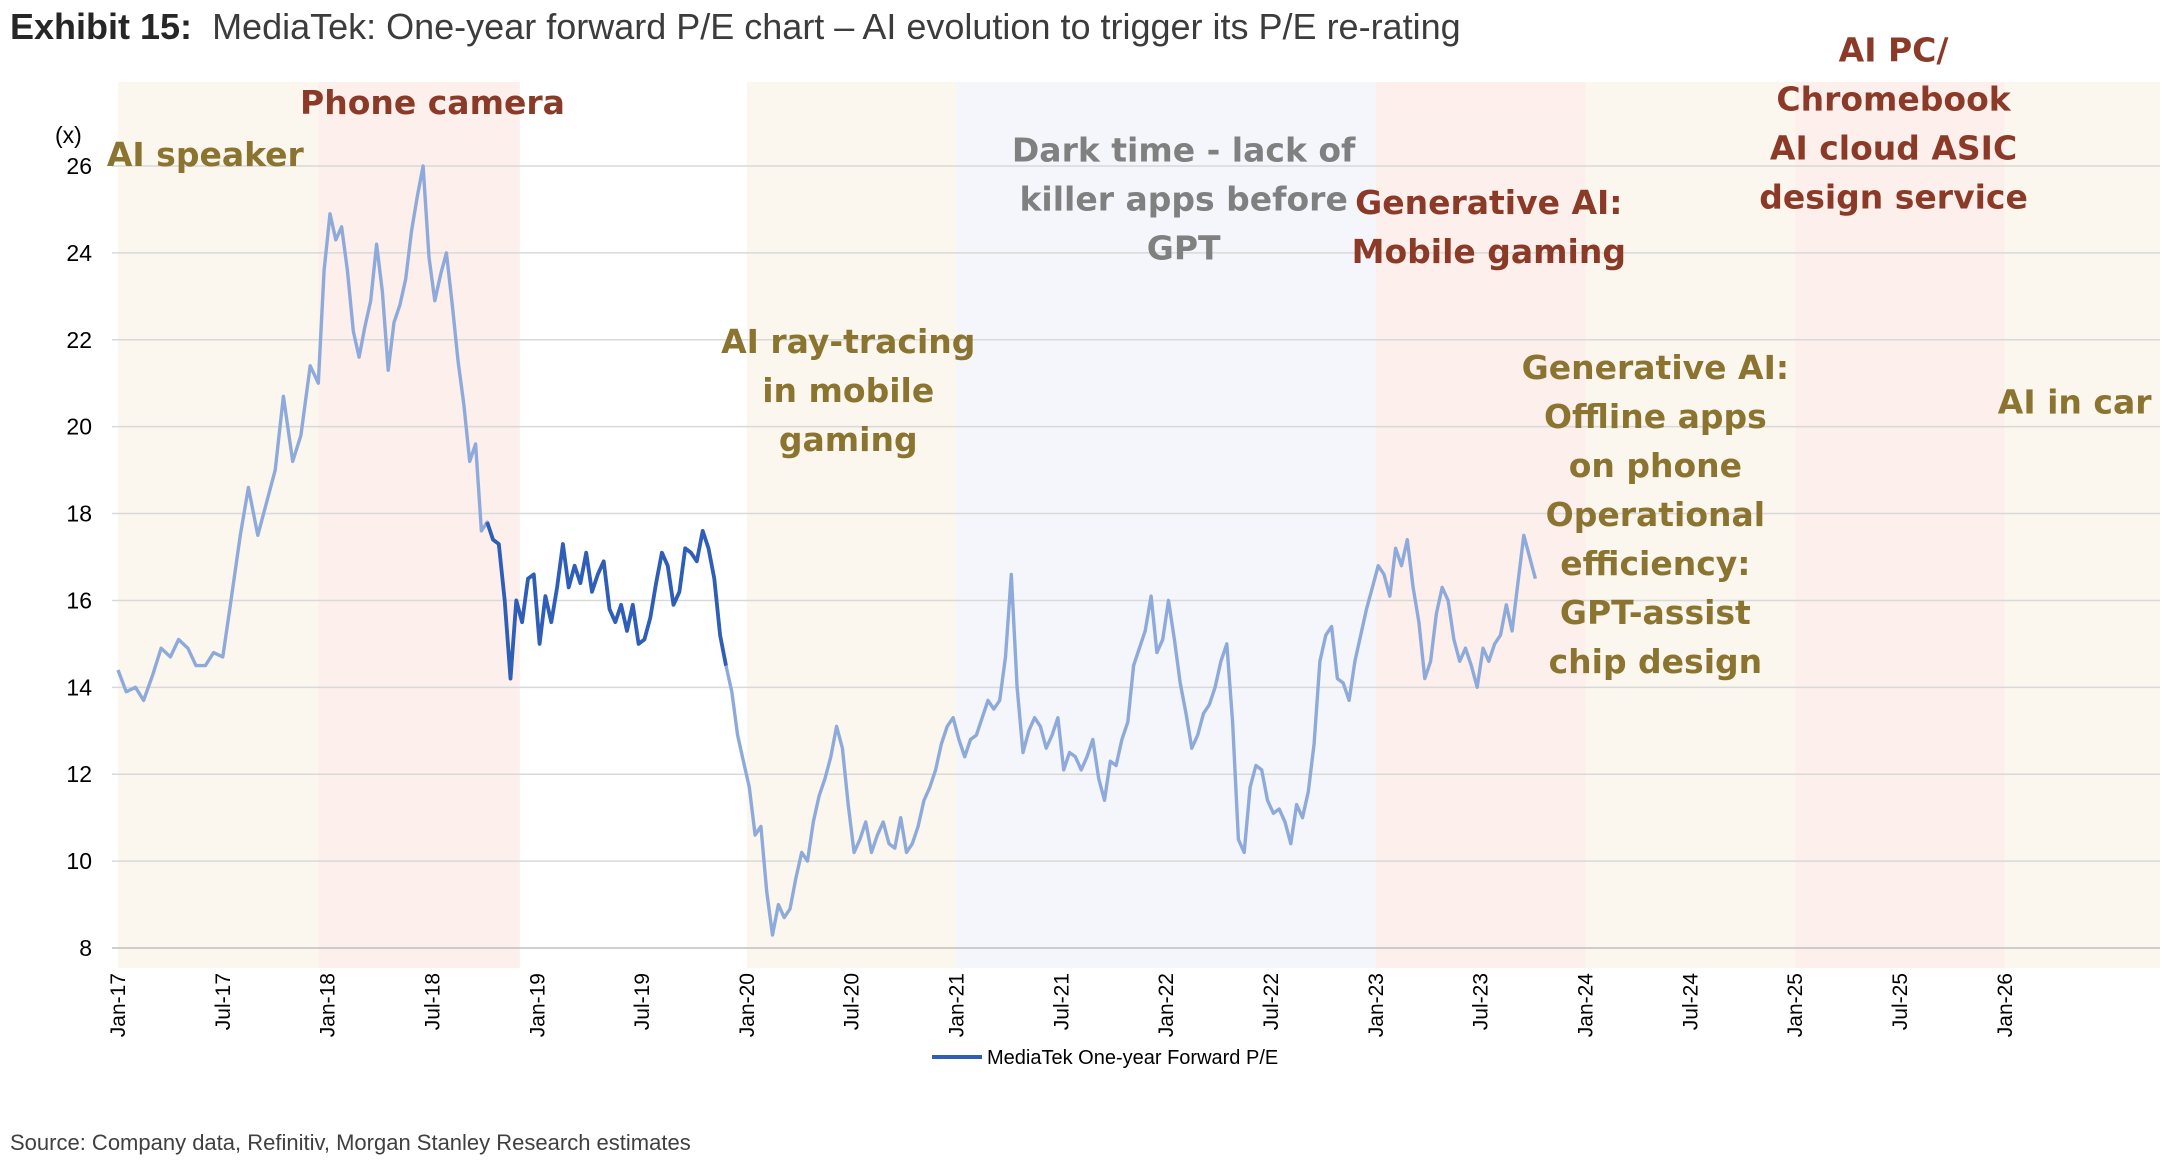 This screenshot has height=1164, width=2166. Describe the element at coordinates (79, 340) in the screenshot. I see `y-tick-label: 22` at that location.